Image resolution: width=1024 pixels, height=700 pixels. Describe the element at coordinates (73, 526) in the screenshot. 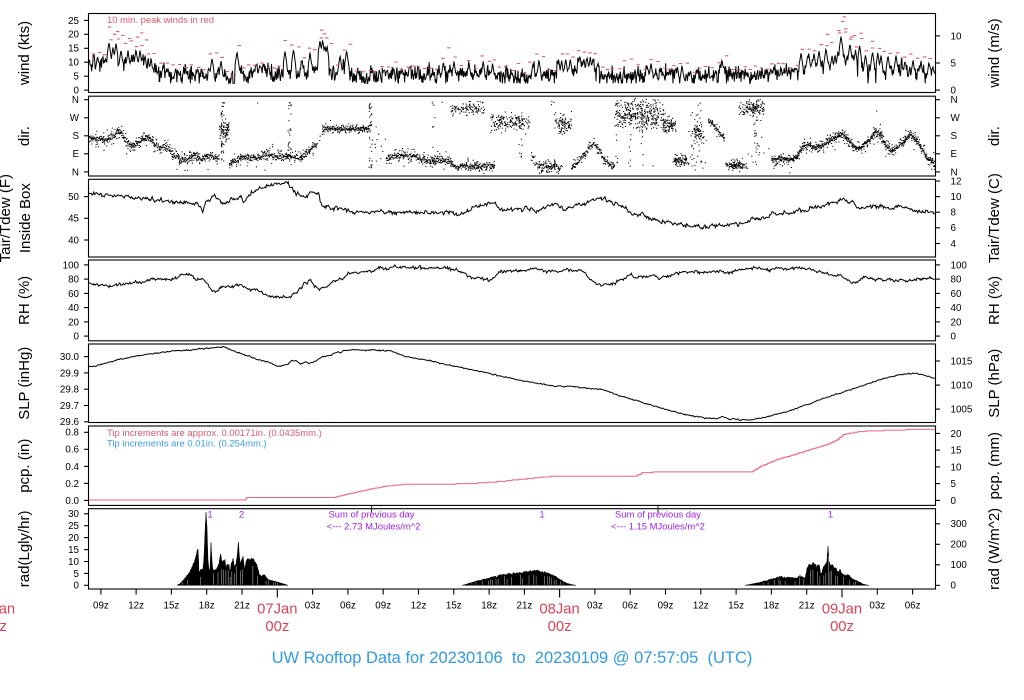

I see `svg-text: 25` at that location.